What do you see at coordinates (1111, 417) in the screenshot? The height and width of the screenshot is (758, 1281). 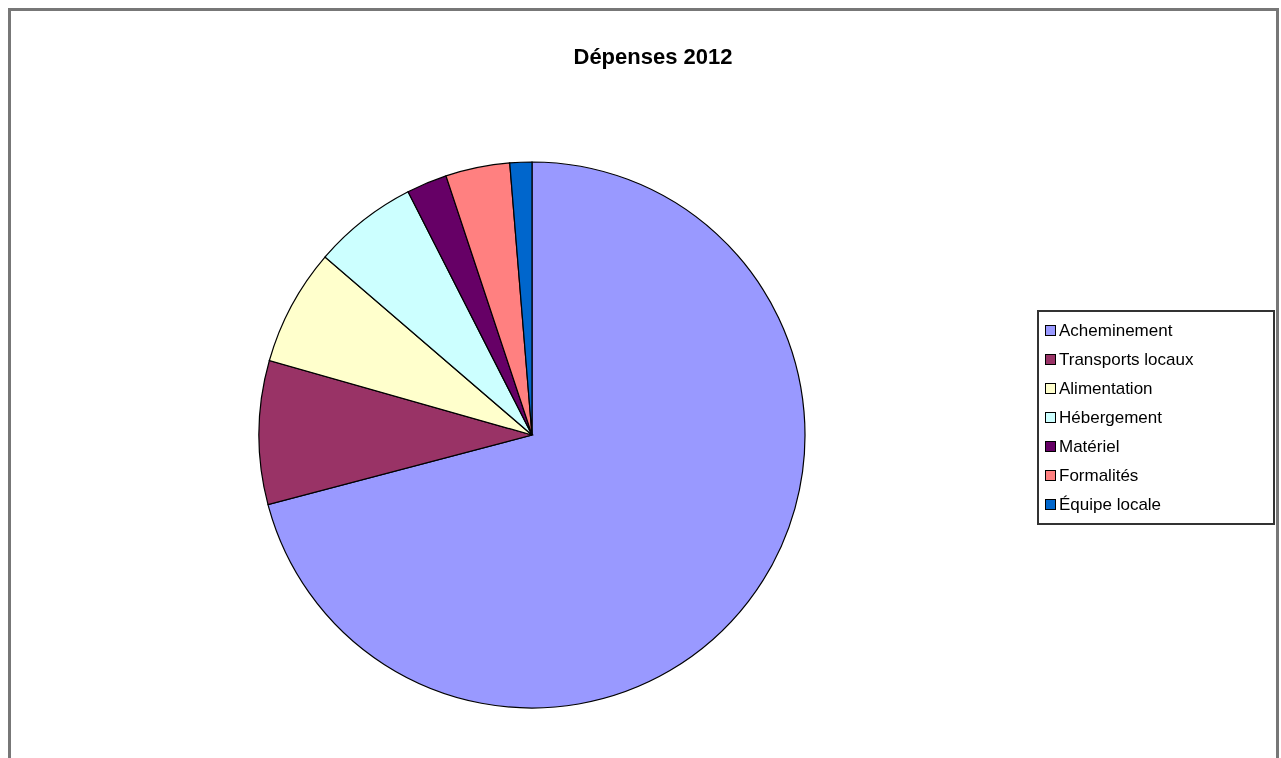 I see `legend-label: Hébergement` at bounding box center [1111, 417].